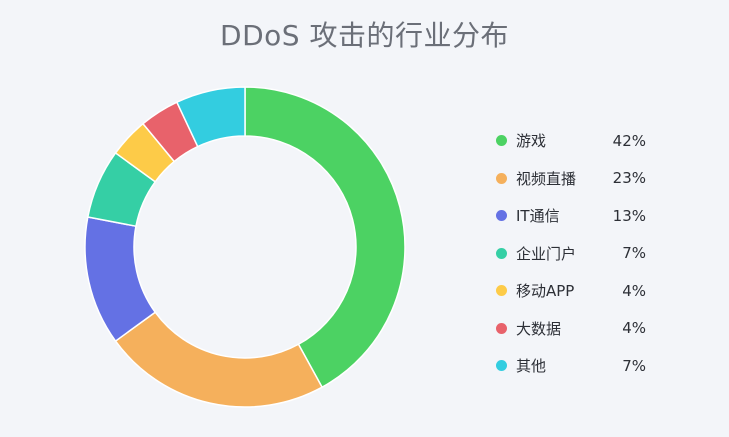  I want to click on legend-value: 42%, so click(629, 140).